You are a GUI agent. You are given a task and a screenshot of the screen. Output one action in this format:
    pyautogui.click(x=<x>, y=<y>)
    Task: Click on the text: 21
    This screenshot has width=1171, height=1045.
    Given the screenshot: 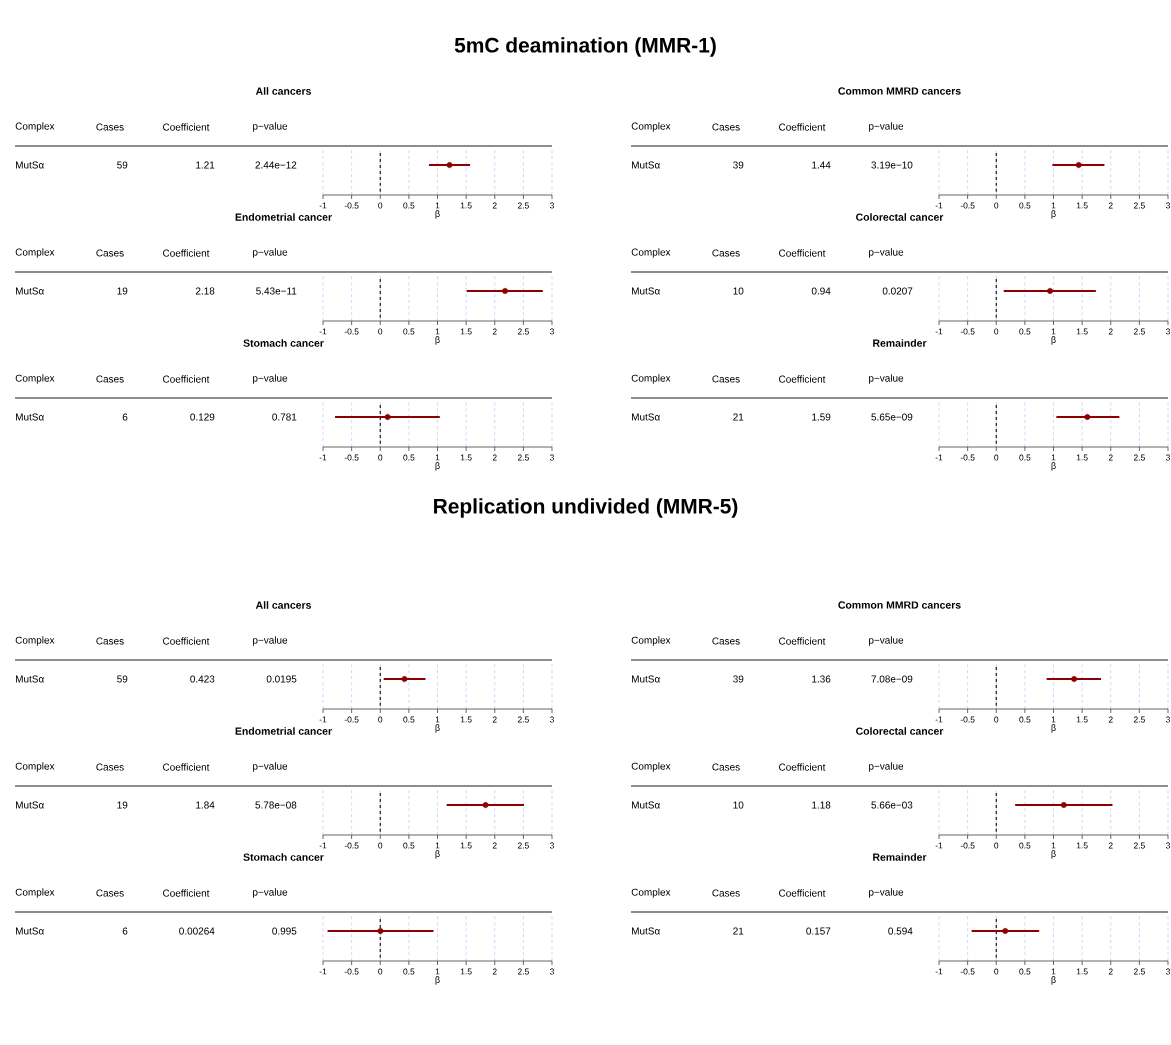 What is the action you would take?
    pyautogui.click(x=738, y=417)
    